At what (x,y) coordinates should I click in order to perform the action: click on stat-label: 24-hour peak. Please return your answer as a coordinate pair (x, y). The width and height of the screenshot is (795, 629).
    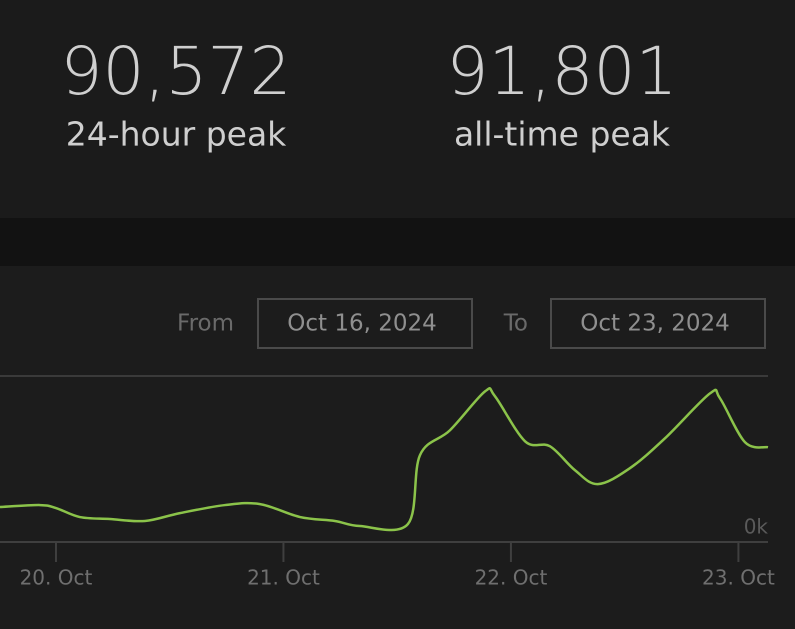
    Looking at the image, I should click on (176, 134).